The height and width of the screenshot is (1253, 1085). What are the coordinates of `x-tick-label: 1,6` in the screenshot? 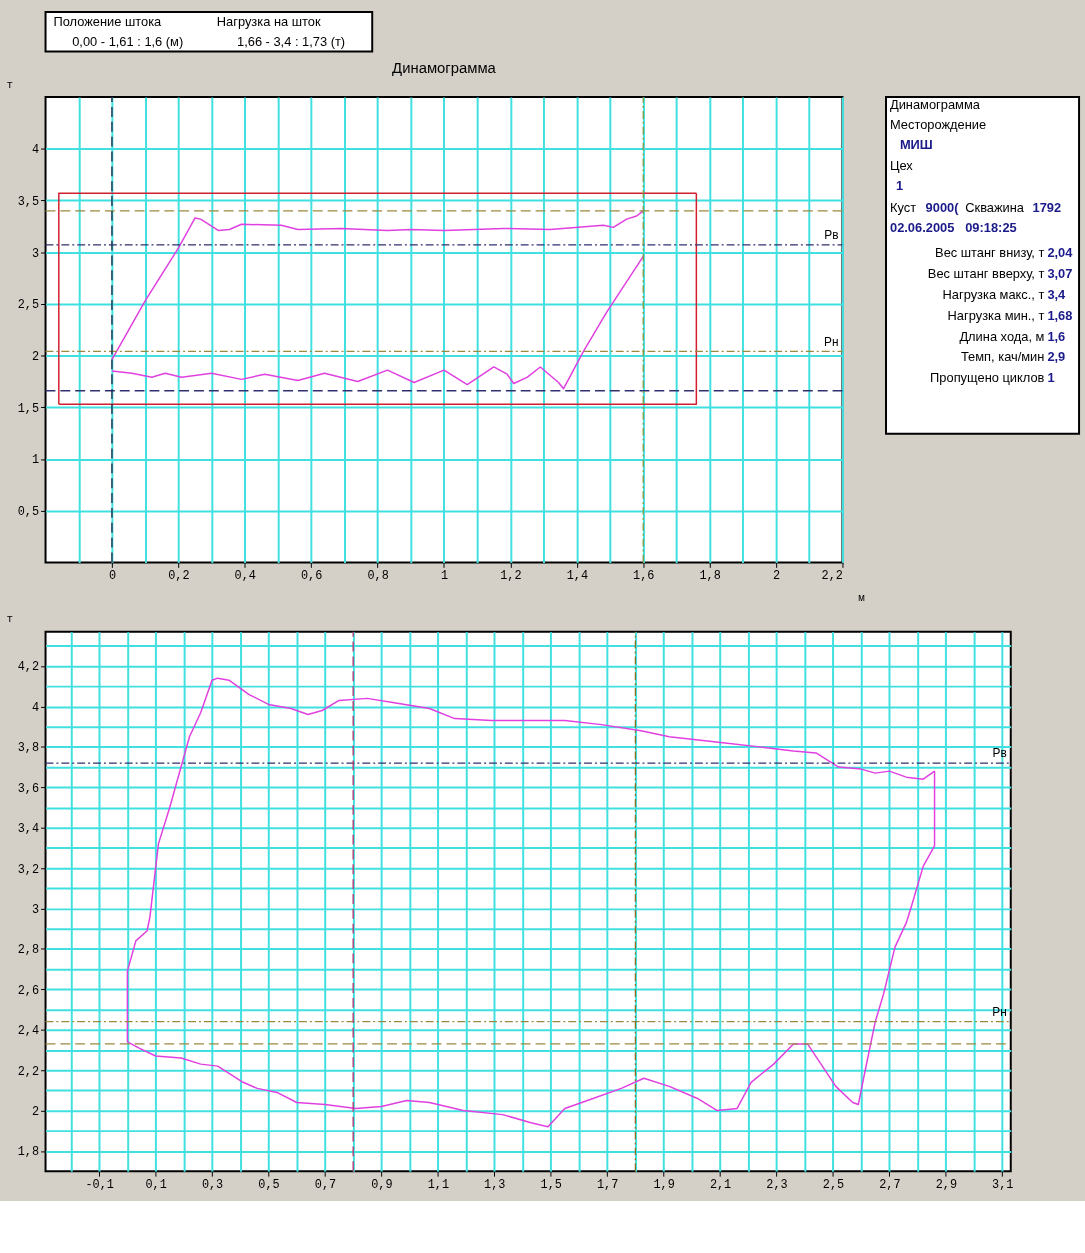 It's located at (644, 575).